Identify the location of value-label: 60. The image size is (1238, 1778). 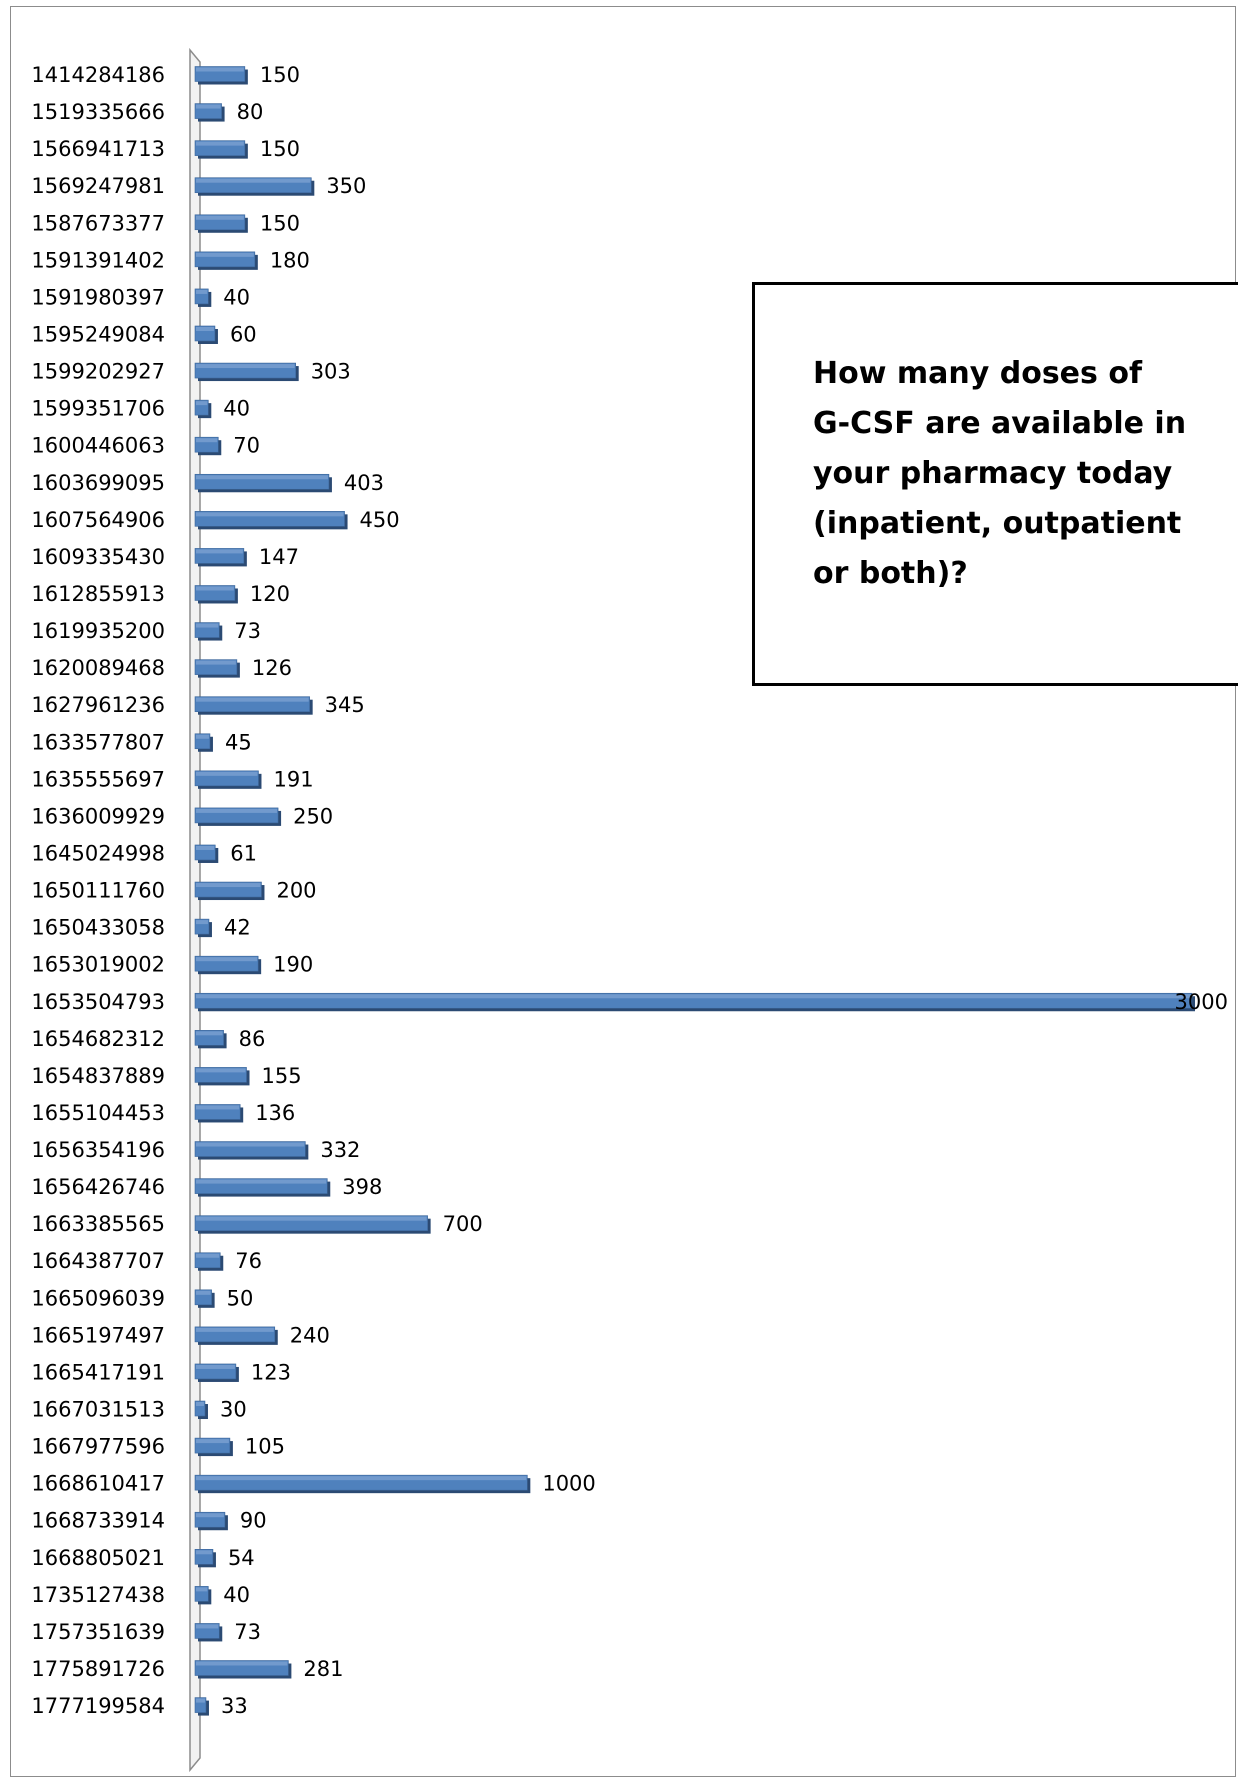
(243, 334).